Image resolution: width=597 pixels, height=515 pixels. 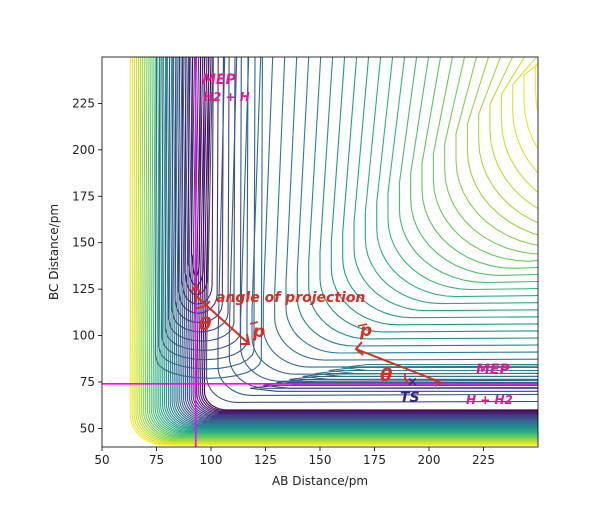 I want to click on y-tick-label: 175, so click(x=83, y=196).